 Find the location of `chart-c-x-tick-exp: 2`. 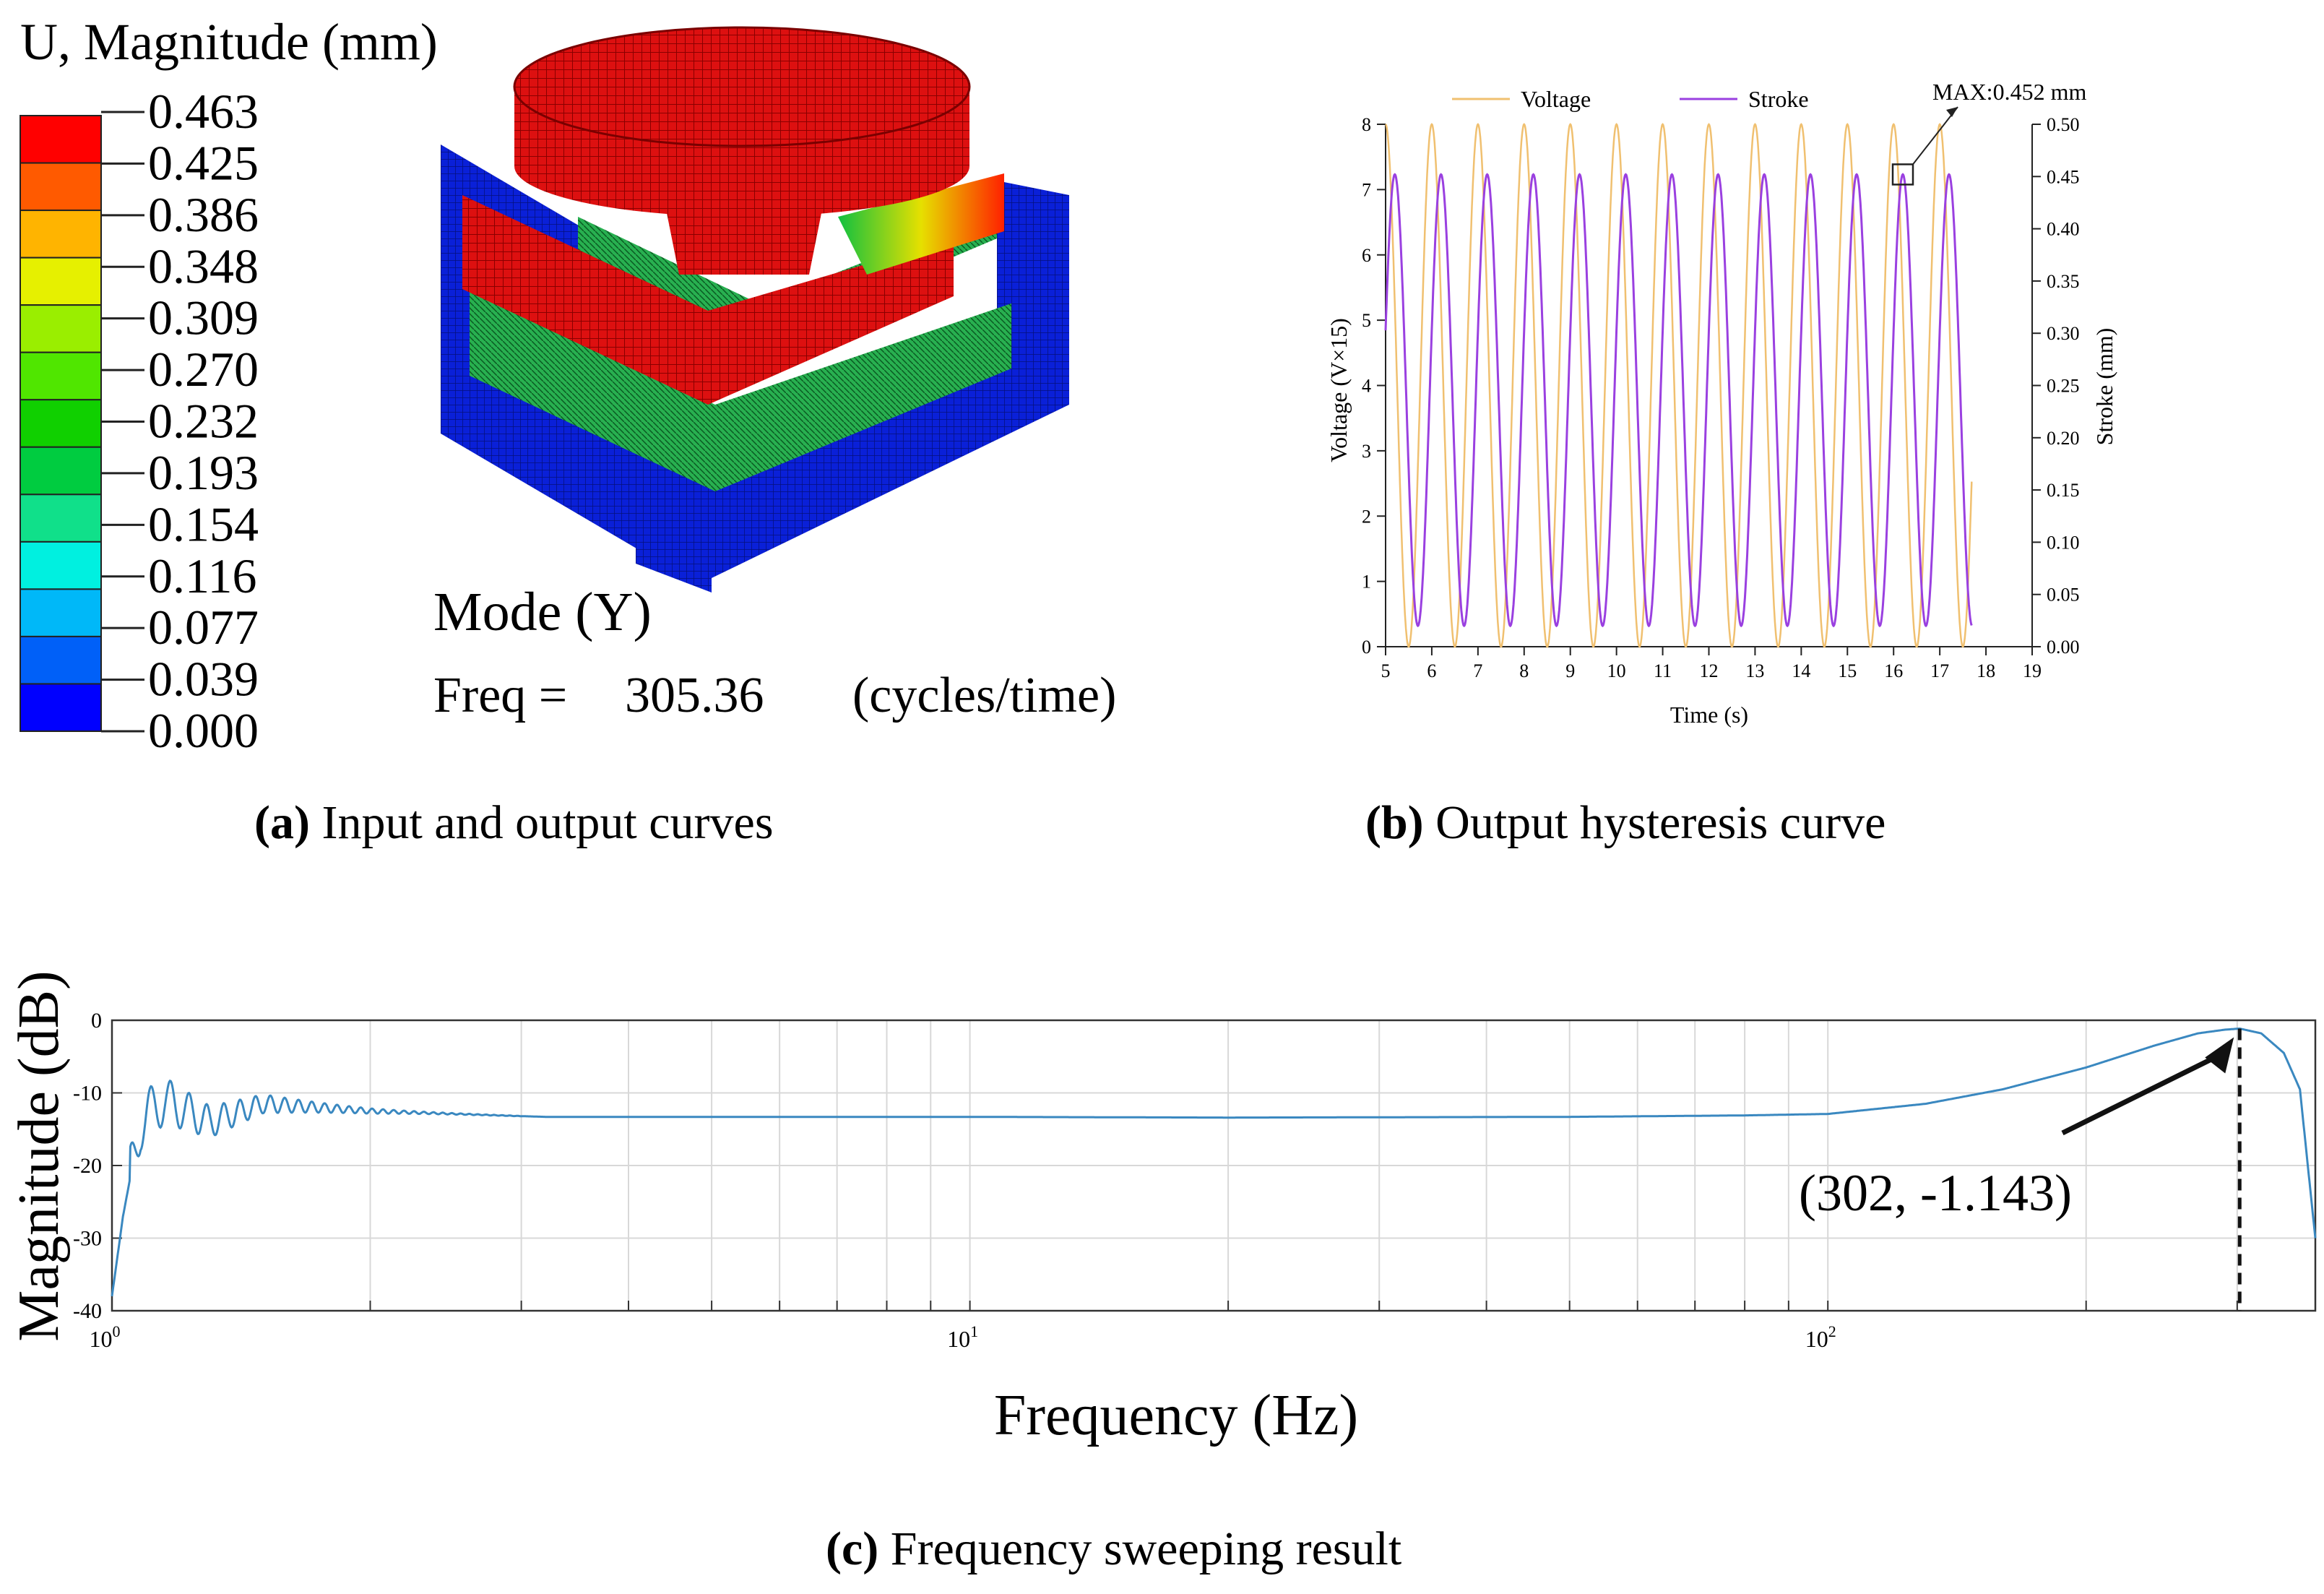

chart-c-x-tick-exp: 2 is located at coordinates (1832, 1331).